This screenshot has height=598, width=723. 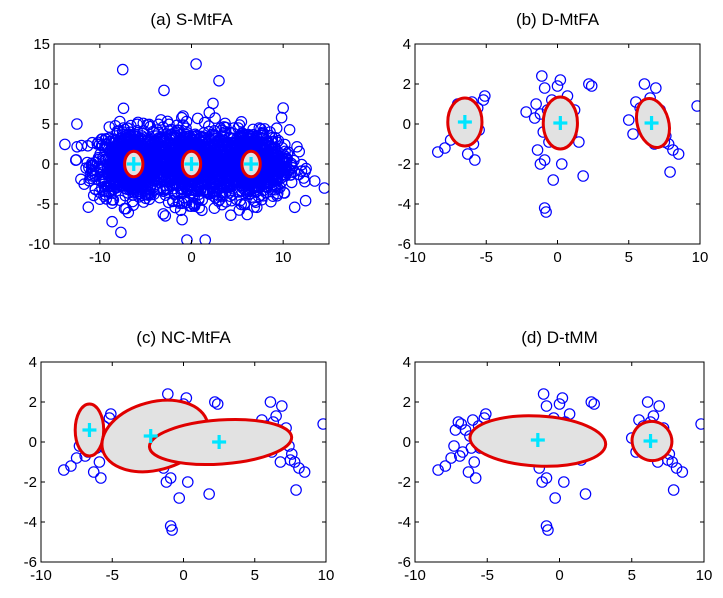 I want to click on x-tick-label: -10, so click(x=415, y=257).